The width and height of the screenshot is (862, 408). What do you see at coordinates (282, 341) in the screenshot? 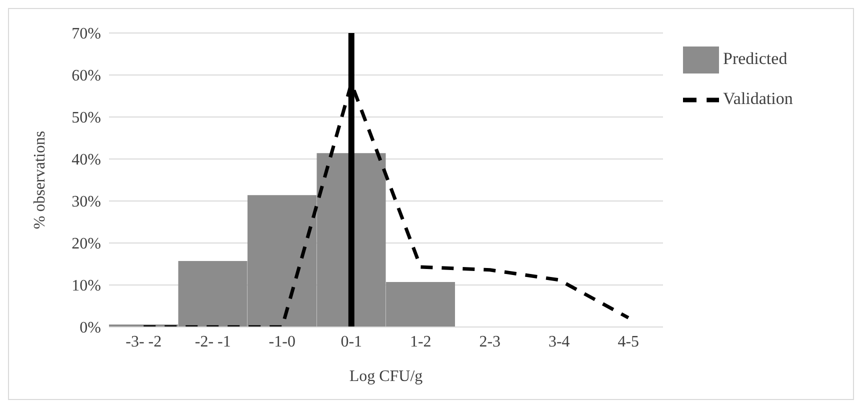
I see `x-tick-label: -1-0` at bounding box center [282, 341].